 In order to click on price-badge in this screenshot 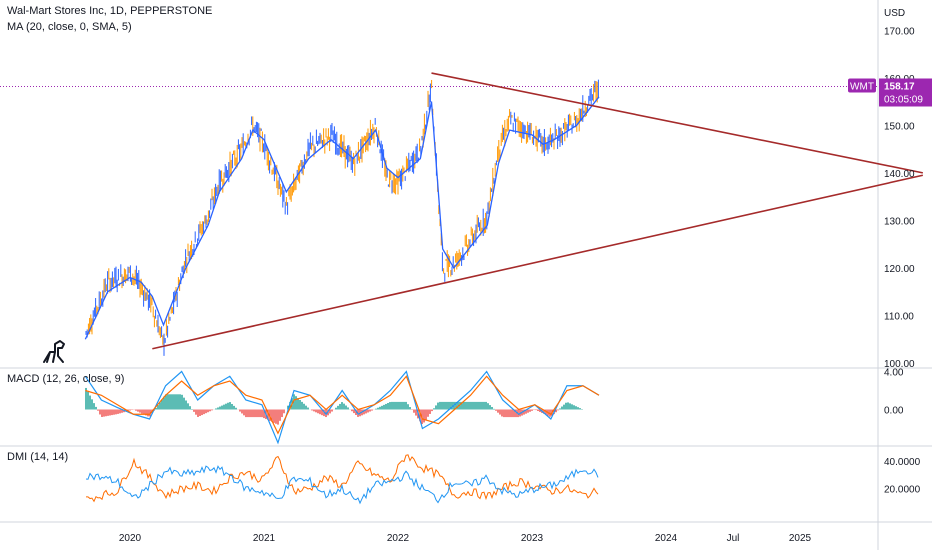, I will do `click(905, 92)`.